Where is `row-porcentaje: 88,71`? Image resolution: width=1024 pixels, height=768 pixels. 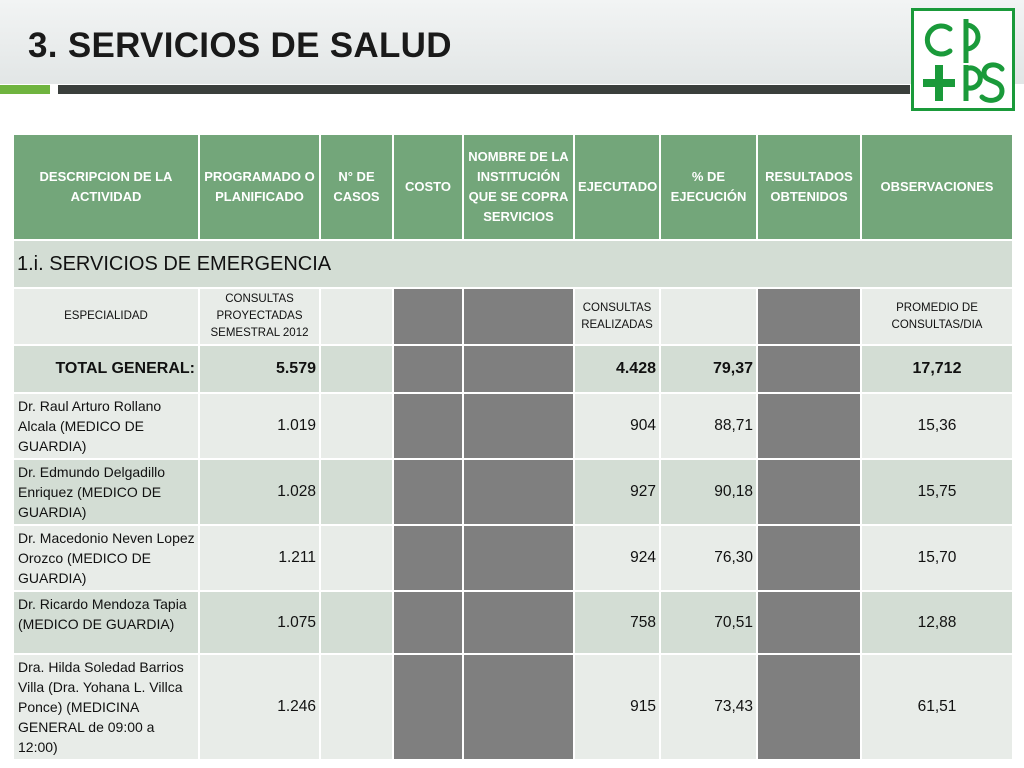 row-porcentaje: 88,71 is located at coordinates (708, 426).